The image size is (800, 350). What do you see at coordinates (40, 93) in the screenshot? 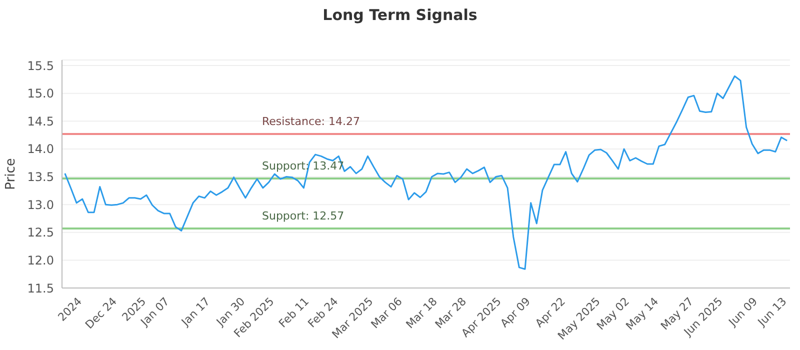
I see `y-tick-label: 15.0` at bounding box center [40, 93].